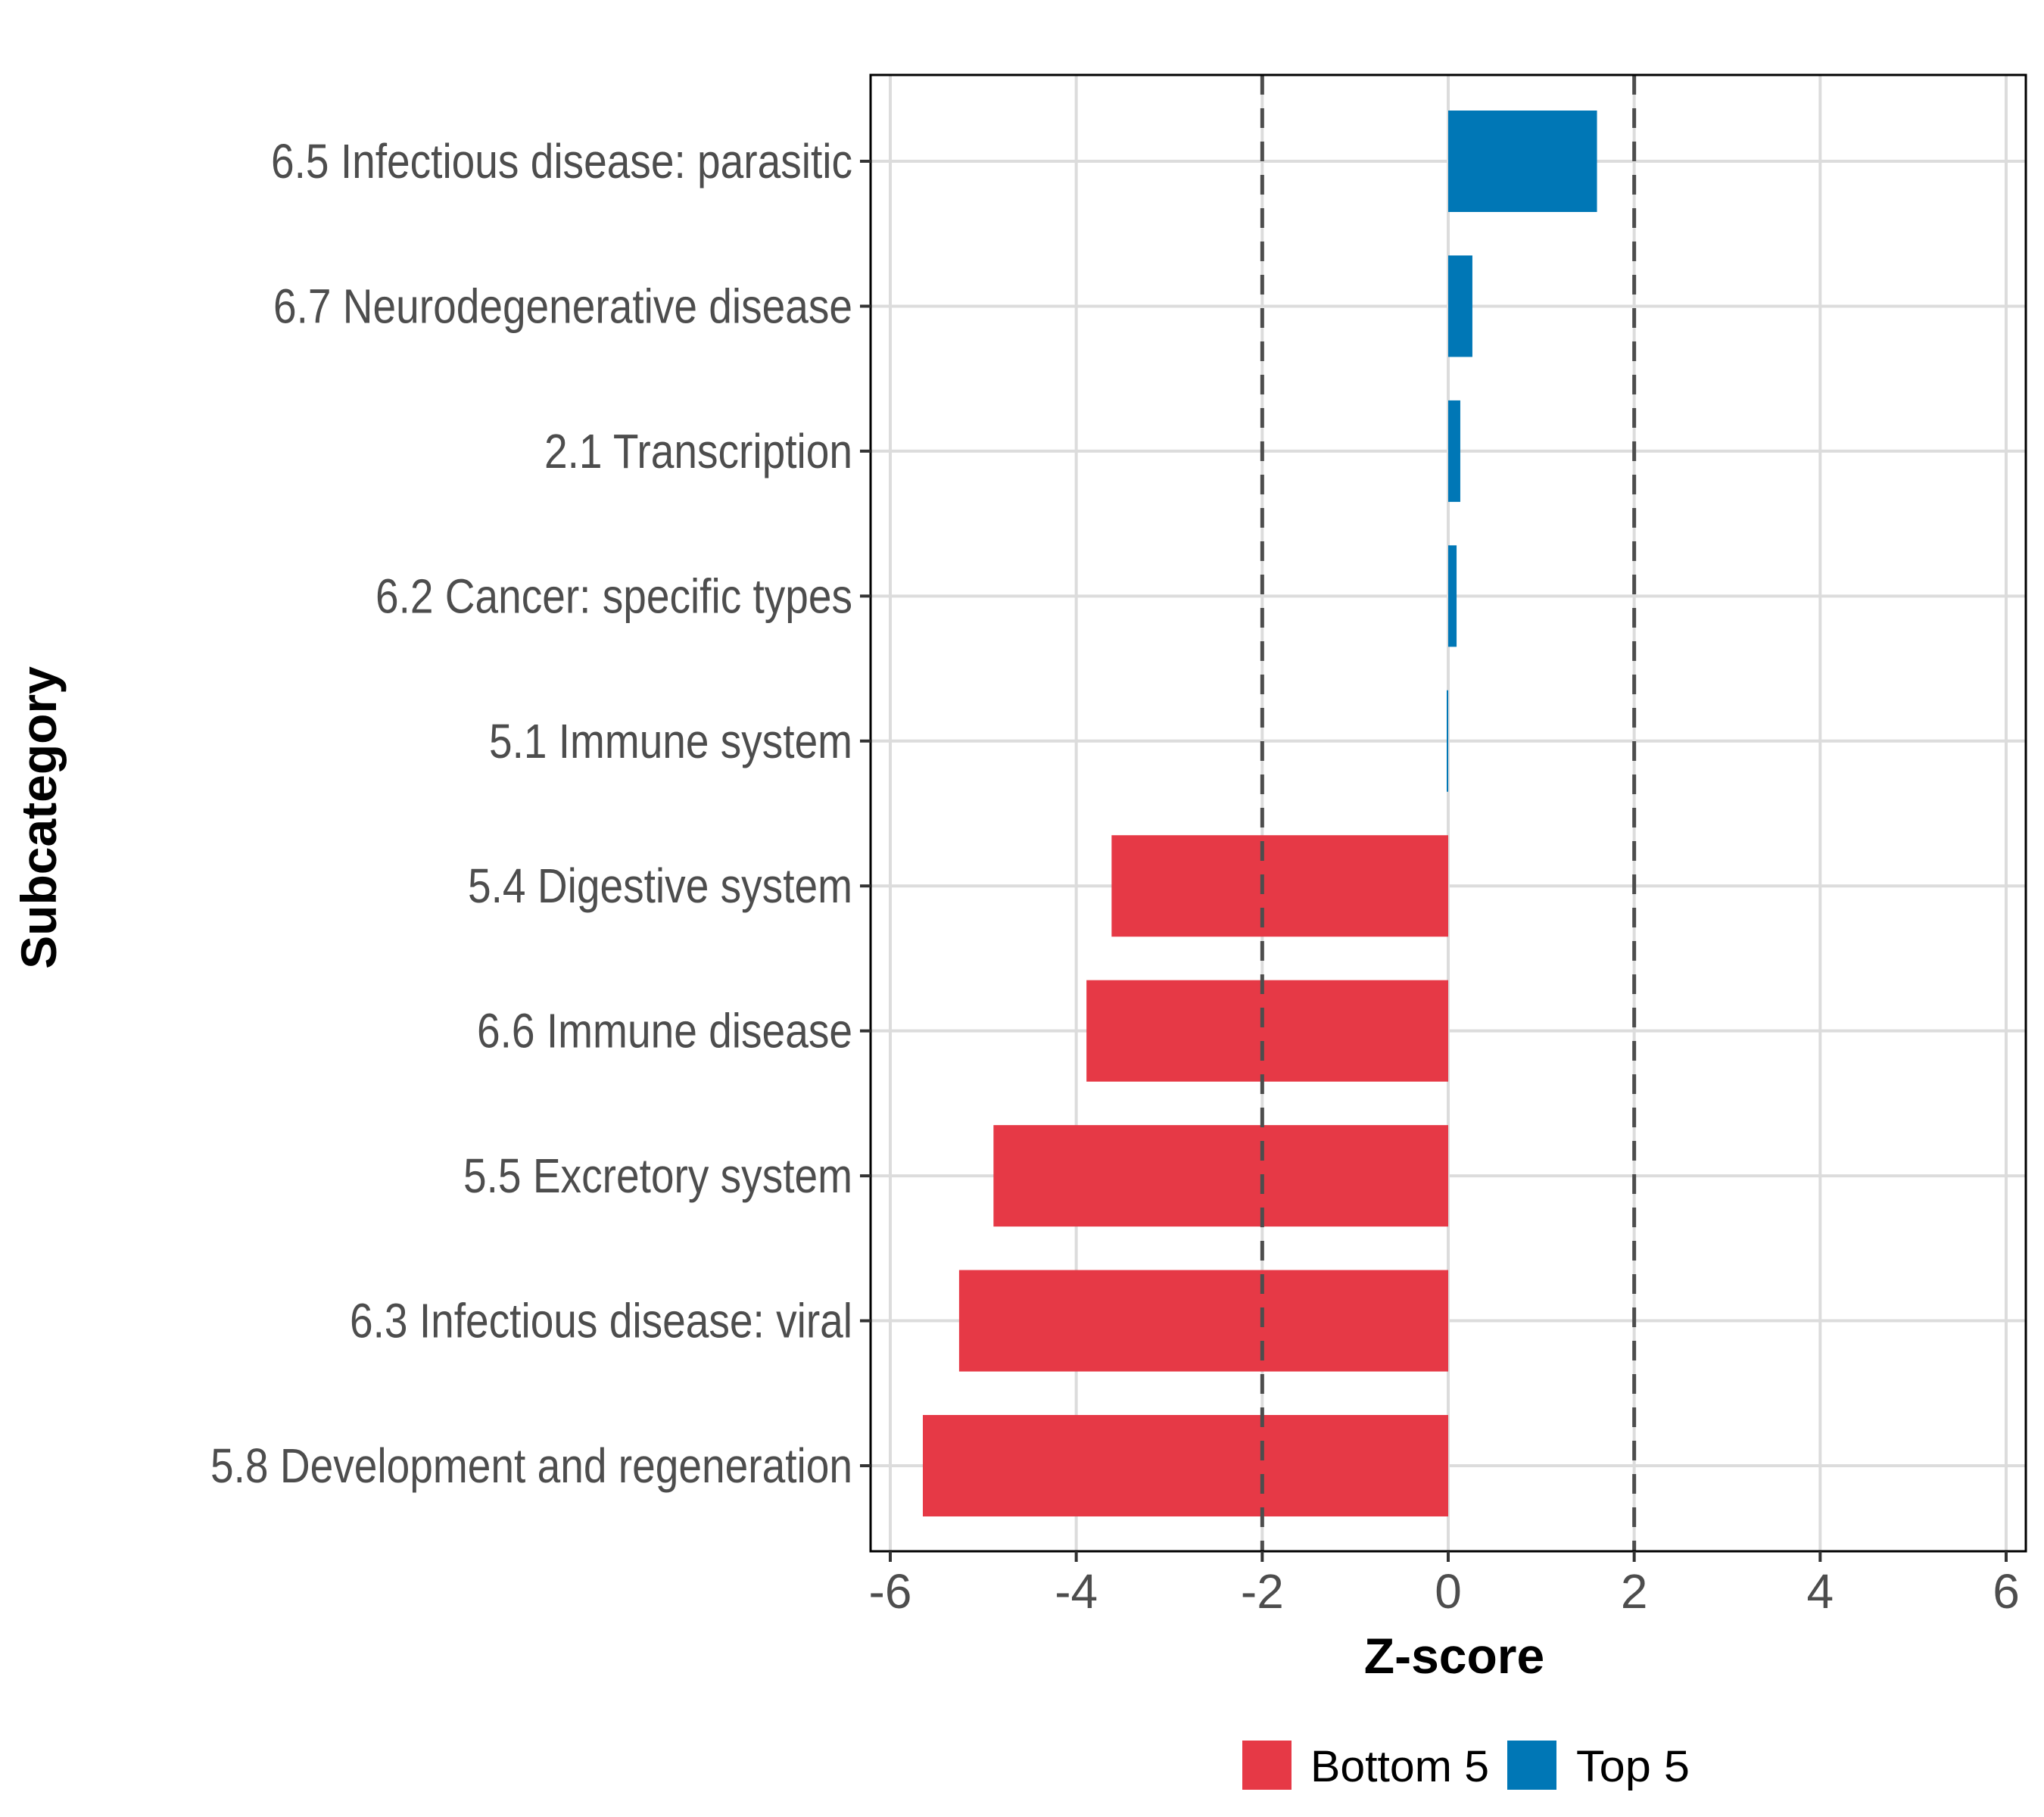 The image size is (2044, 1817). I want to click on y-tick-label-6-3-infectious-disease-viral: 6.3 Infectious disease: viral, so click(601, 1321).